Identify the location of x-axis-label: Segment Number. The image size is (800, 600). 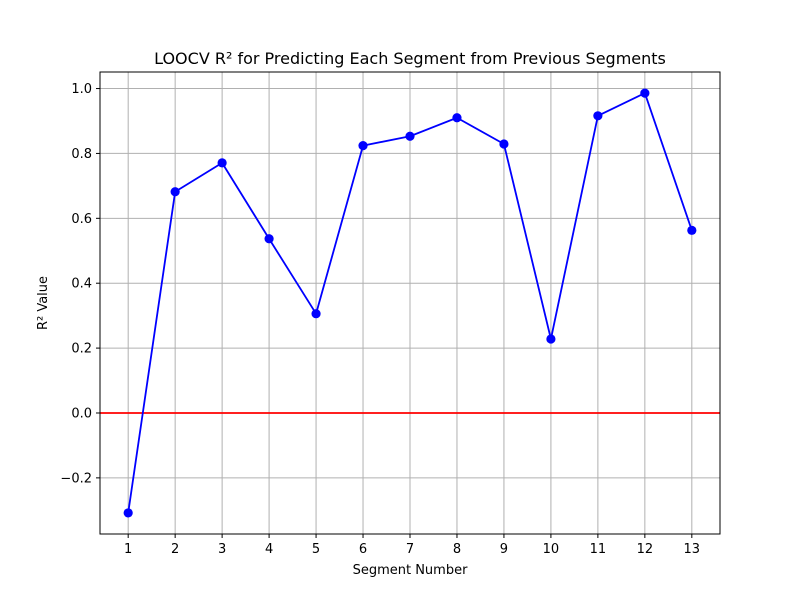
(411, 570).